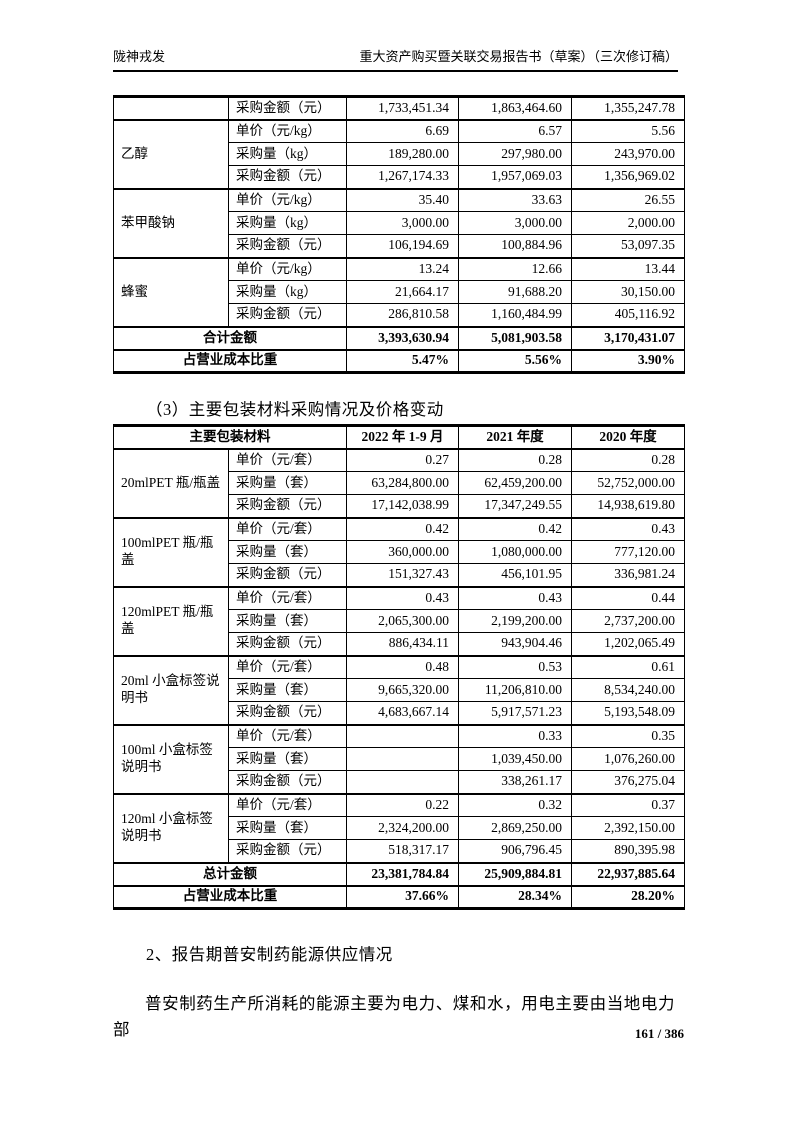 This screenshot has width=793, height=1122. I want to click on value-cell: 0.43, so click(628, 528).